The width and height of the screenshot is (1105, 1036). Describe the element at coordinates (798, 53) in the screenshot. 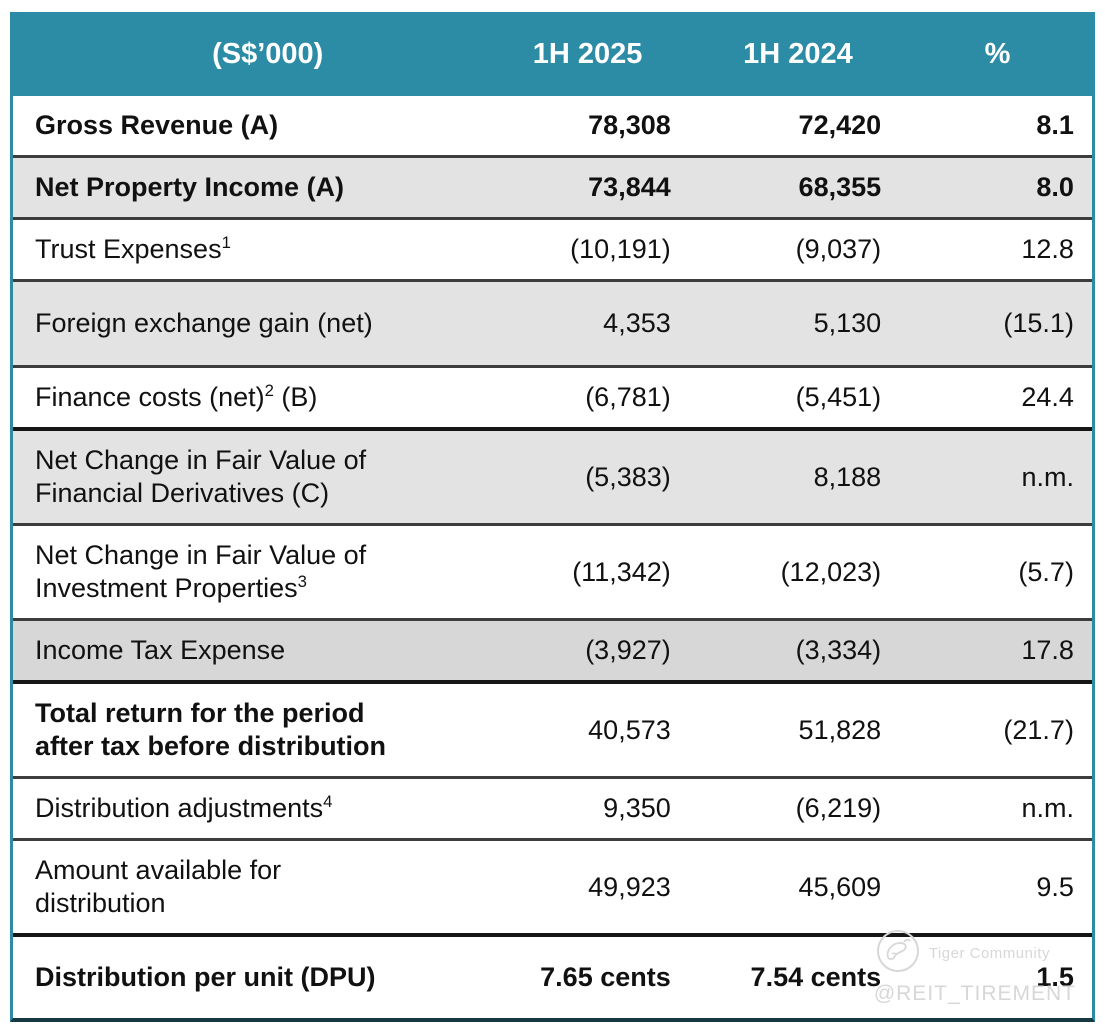

I see `col-header-1h2024: 1H 2024` at that location.